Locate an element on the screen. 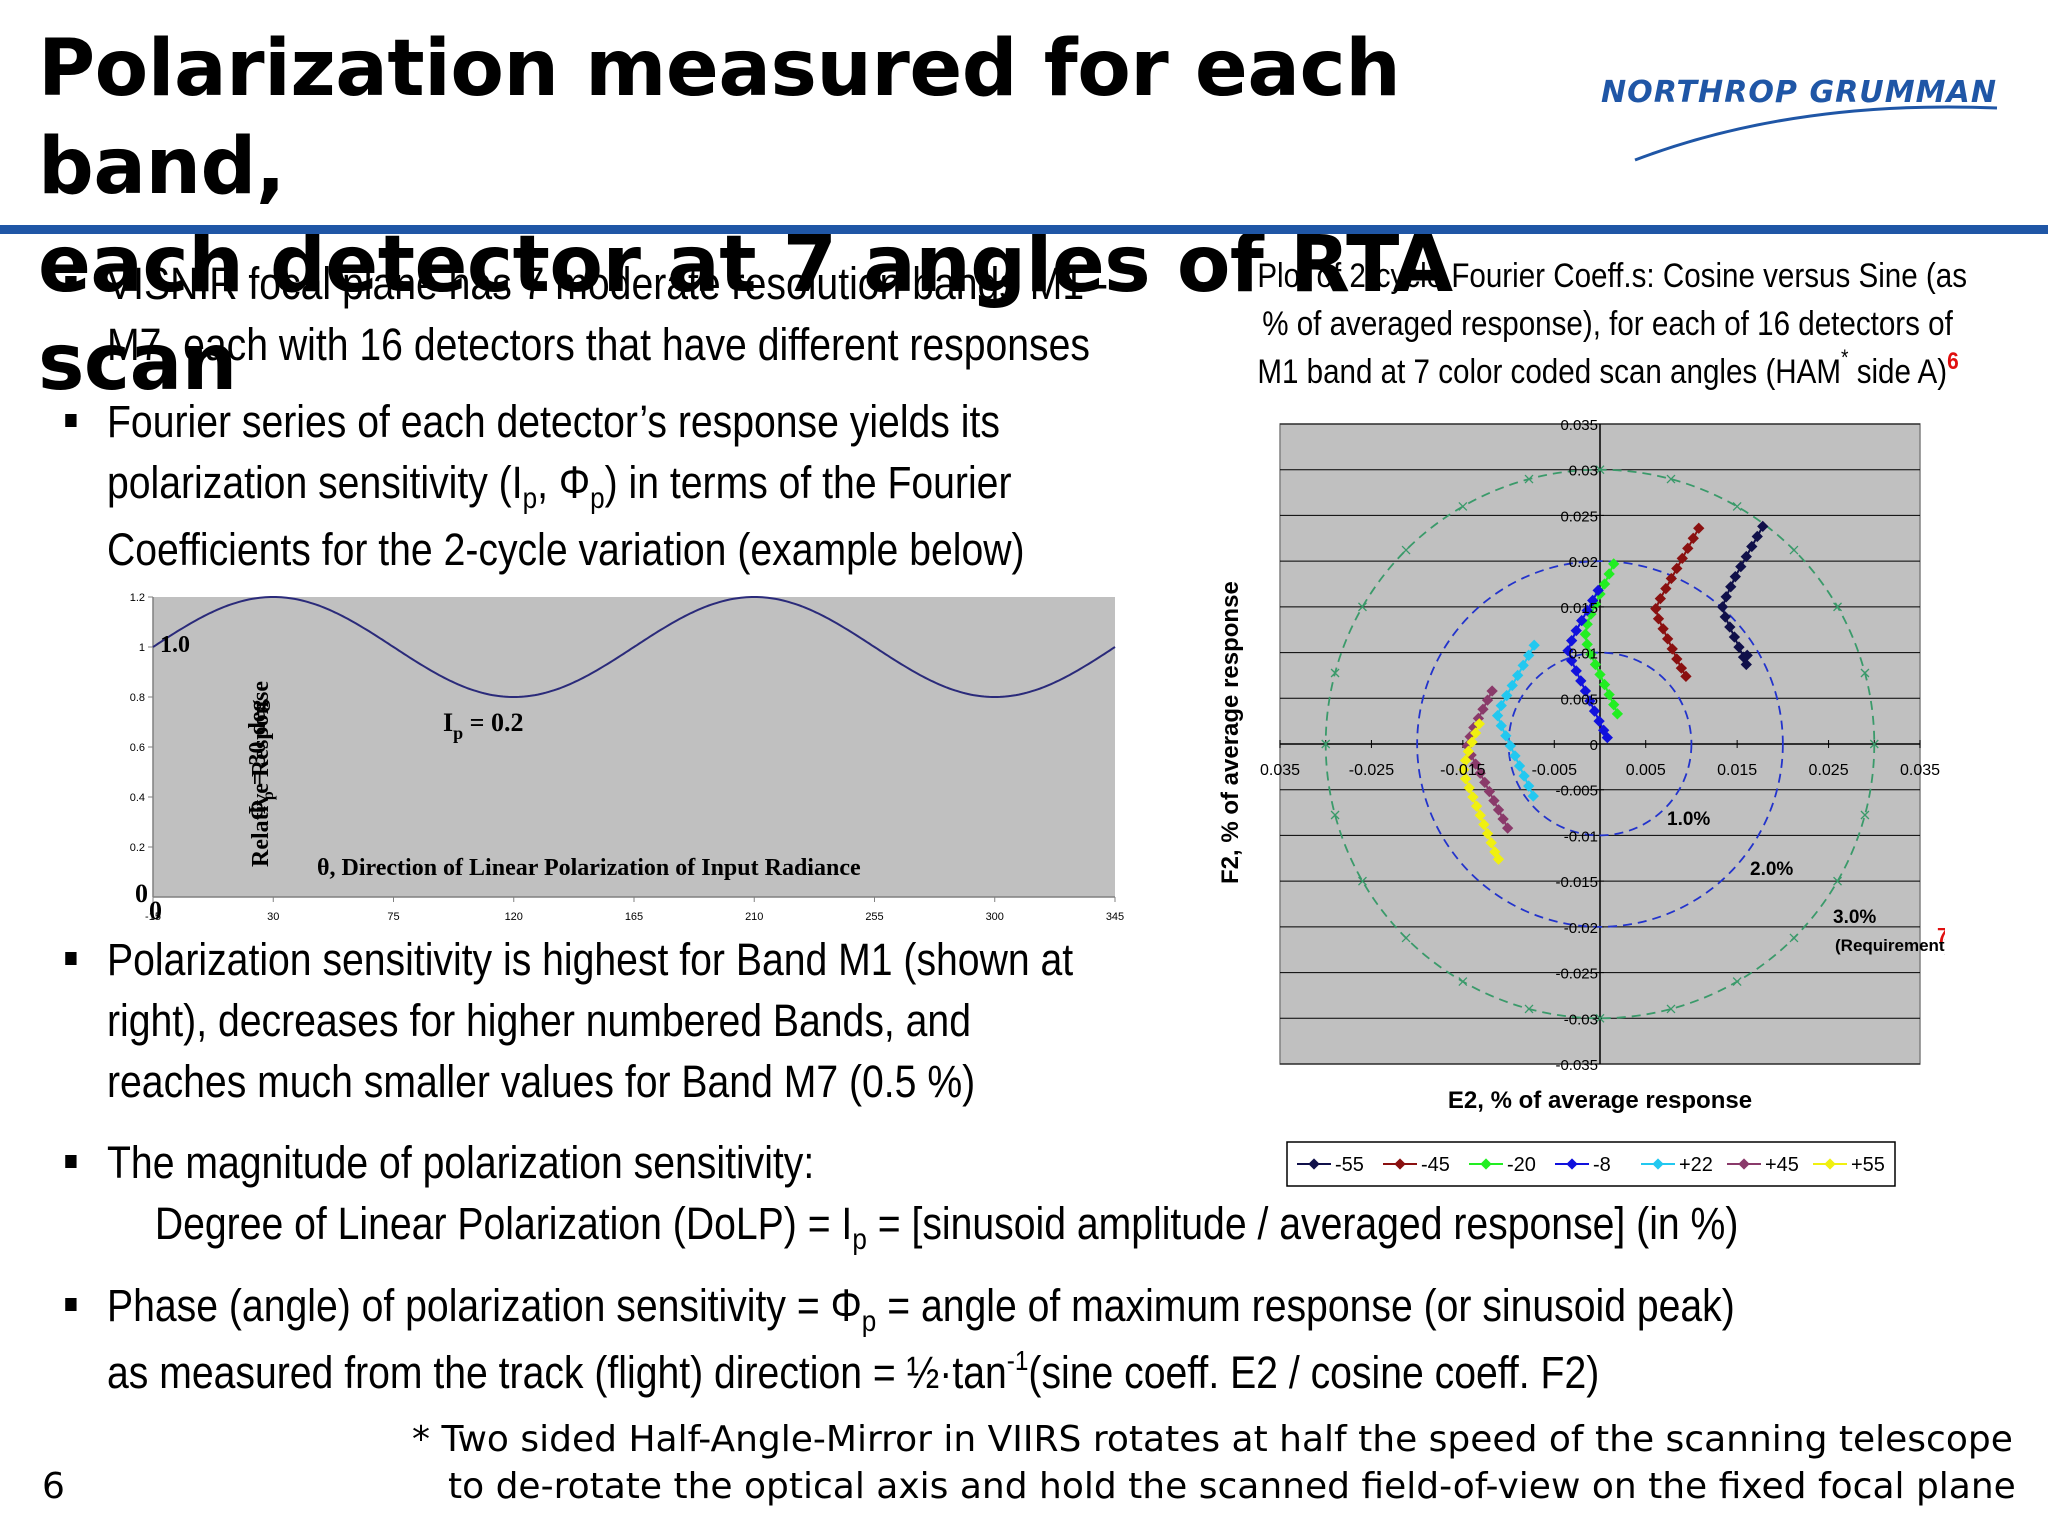 The image size is (2048, 1536). logo-swoosh is located at coordinates (1816, 133).